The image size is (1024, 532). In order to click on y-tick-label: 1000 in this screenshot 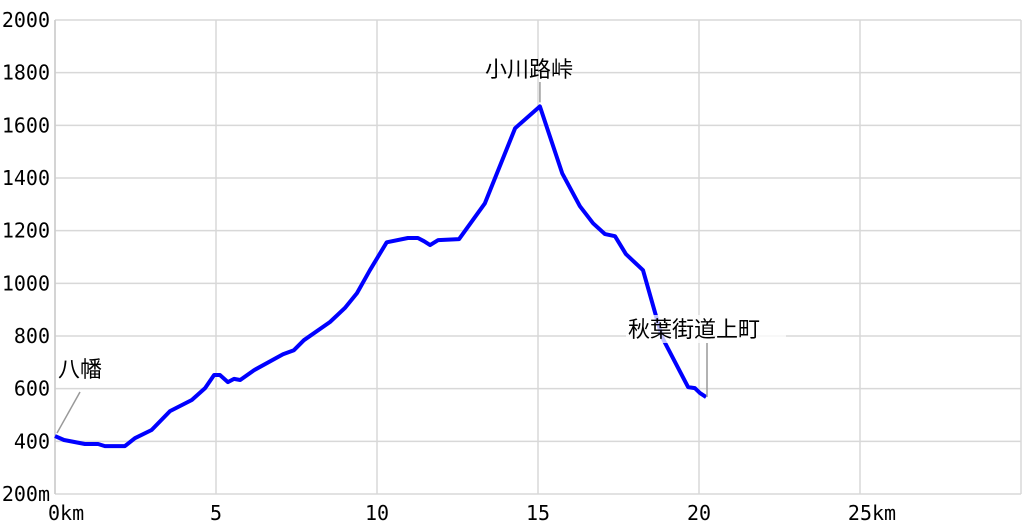, I will do `click(26, 283)`.